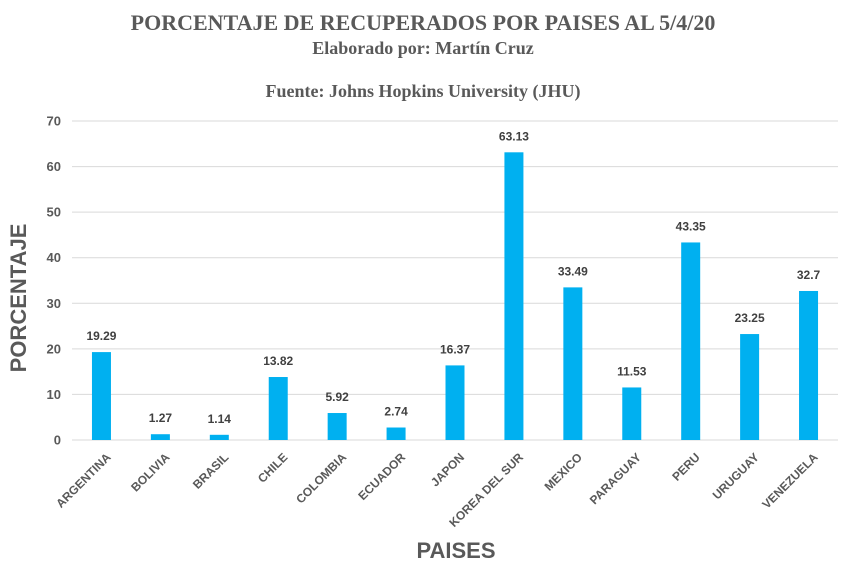  What do you see at coordinates (750, 318) in the screenshot?
I see `data-label: 23.25` at bounding box center [750, 318].